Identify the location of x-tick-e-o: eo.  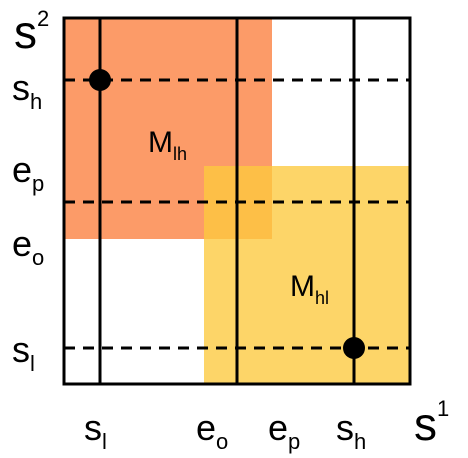
(212, 430).